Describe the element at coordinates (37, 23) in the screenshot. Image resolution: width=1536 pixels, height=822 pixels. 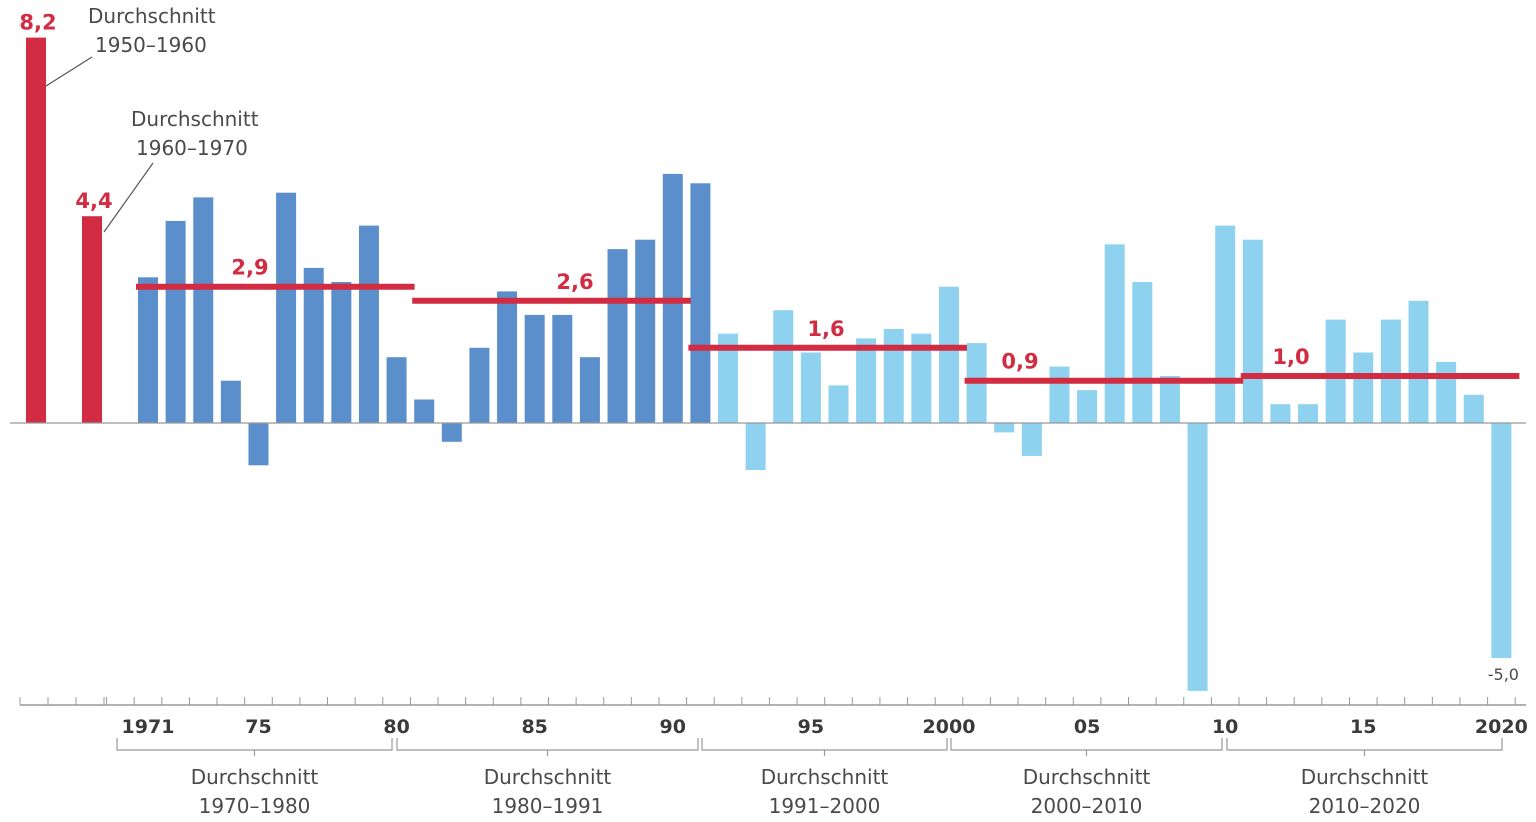
I see `historical-bar-value-label: 8,2` at that location.